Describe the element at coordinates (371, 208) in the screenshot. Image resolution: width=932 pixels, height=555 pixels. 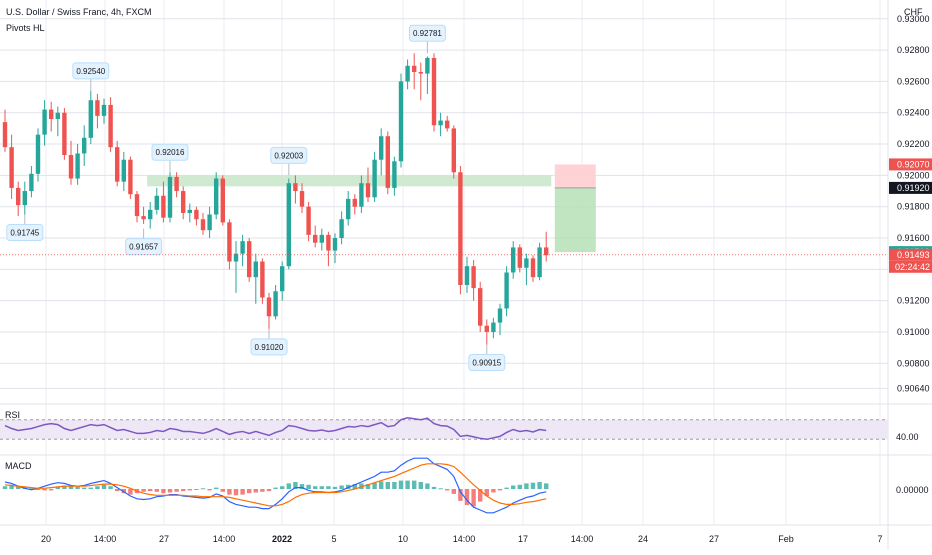
I see `drawings` at that location.